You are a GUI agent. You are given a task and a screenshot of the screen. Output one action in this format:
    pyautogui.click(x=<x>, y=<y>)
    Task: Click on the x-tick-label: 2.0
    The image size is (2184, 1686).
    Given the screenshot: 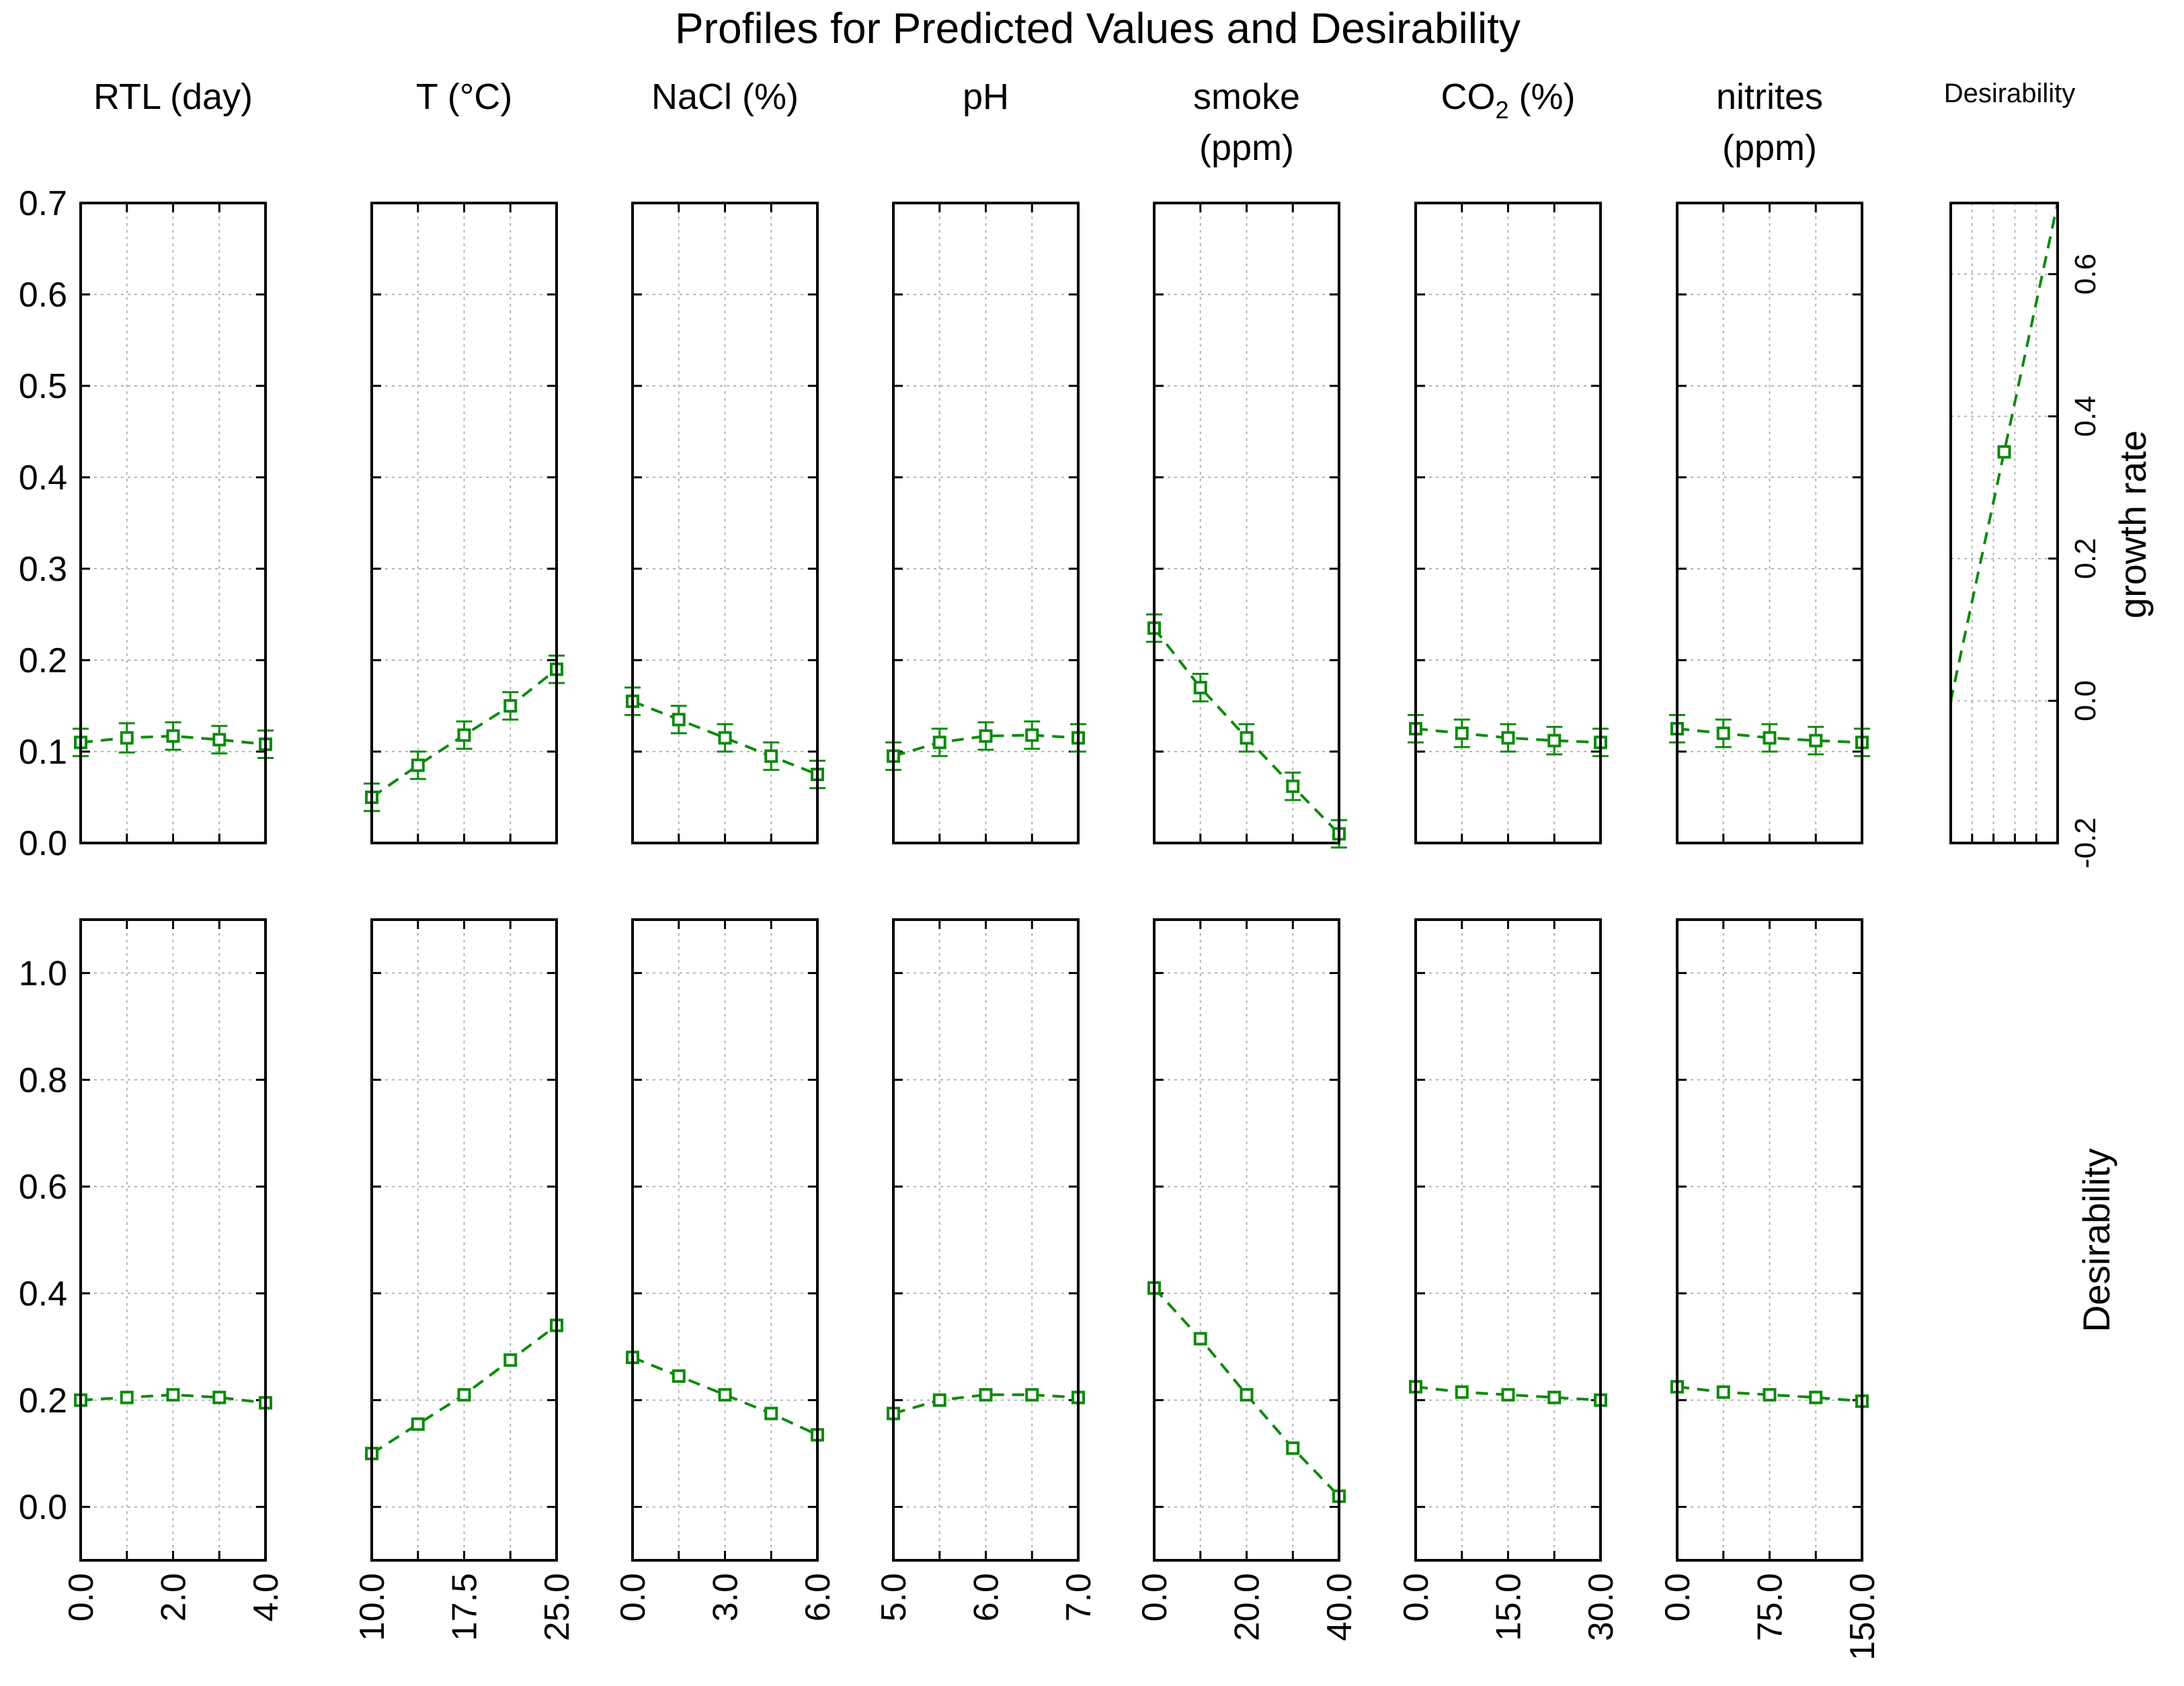 What is the action you would take?
    pyautogui.click(x=175, y=1597)
    